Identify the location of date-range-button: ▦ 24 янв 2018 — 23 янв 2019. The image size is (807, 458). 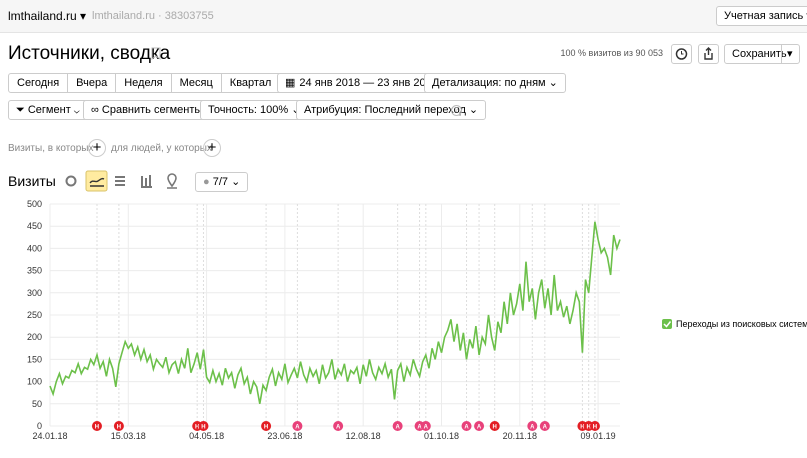
(361, 83).